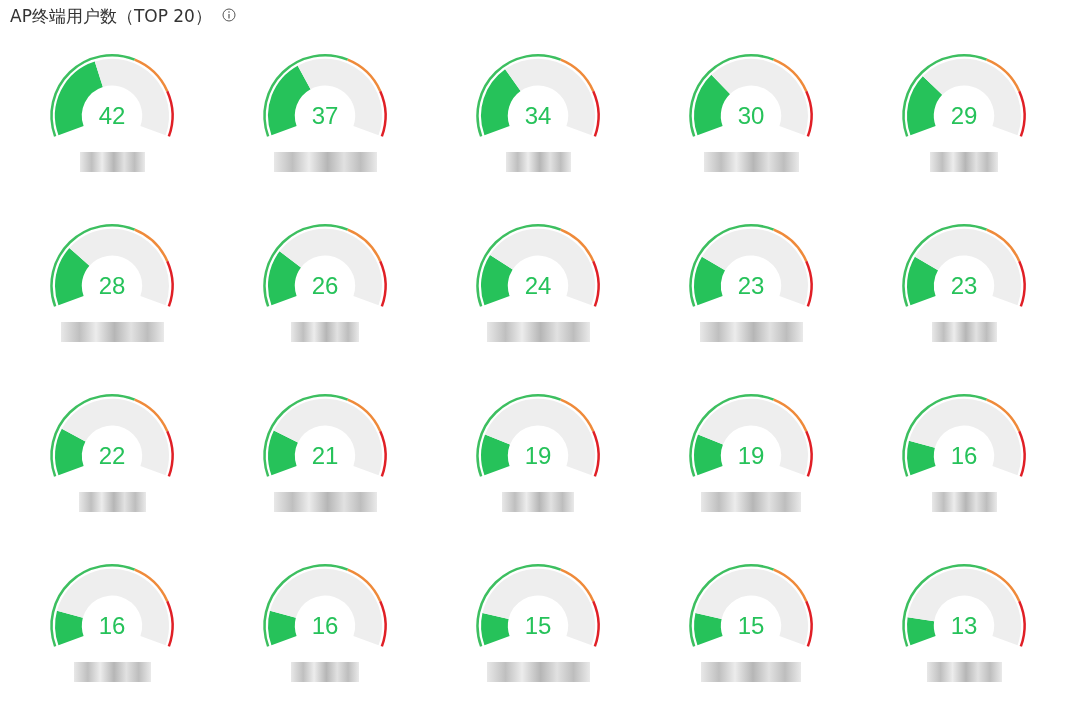  What do you see at coordinates (538, 286) in the screenshot?
I see `text: 24` at bounding box center [538, 286].